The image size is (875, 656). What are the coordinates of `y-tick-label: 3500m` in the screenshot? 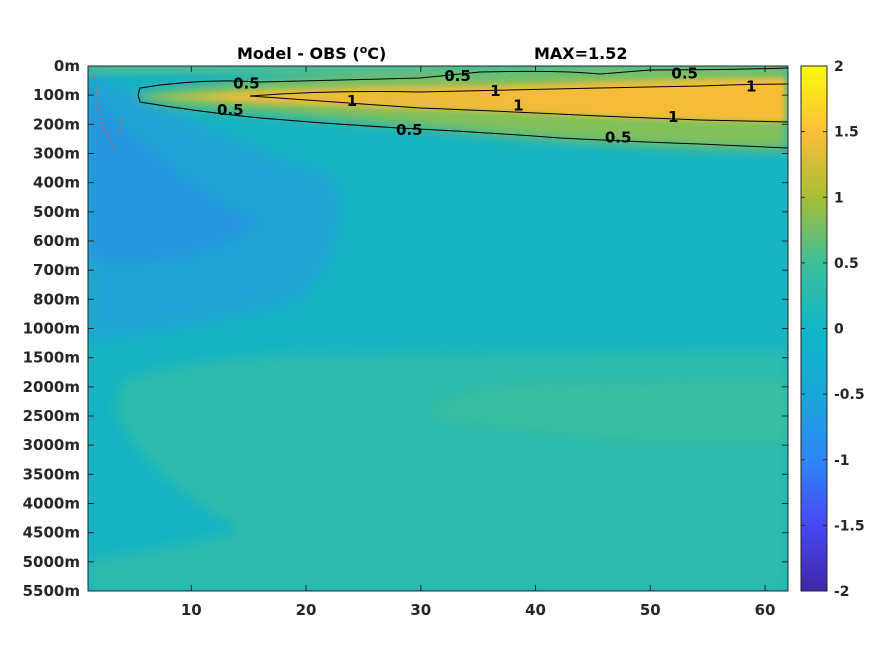 It's located at (51, 474).